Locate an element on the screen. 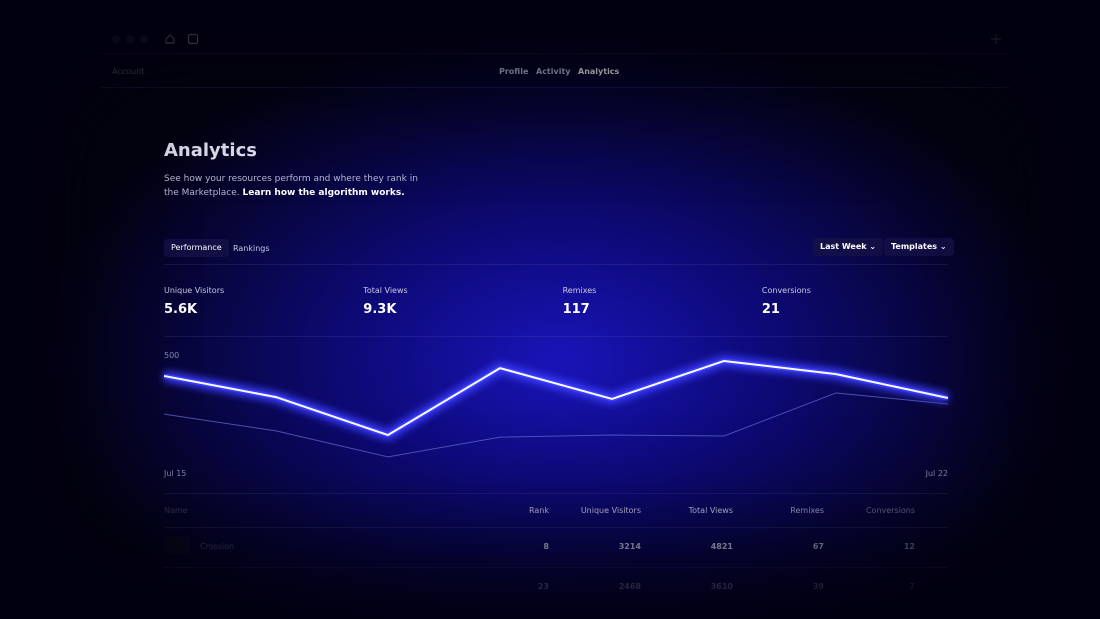  table-cell: 23 is located at coordinates (543, 586).